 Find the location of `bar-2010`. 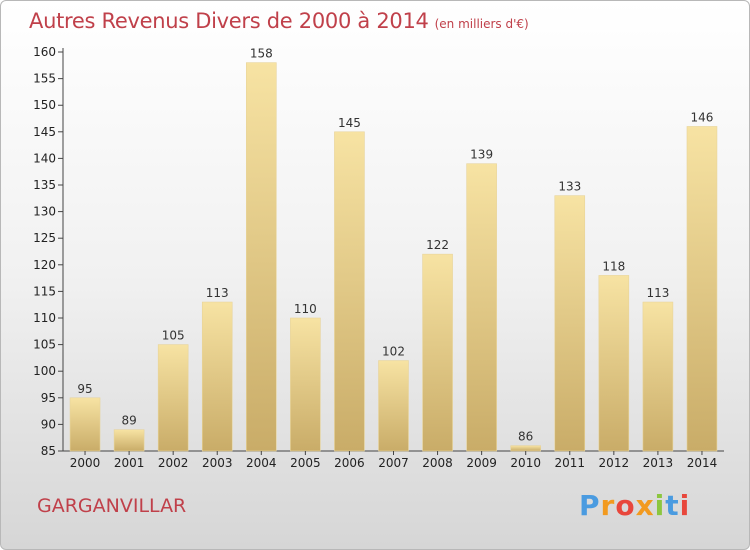

bar-2010 is located at coordinates (525, 448).